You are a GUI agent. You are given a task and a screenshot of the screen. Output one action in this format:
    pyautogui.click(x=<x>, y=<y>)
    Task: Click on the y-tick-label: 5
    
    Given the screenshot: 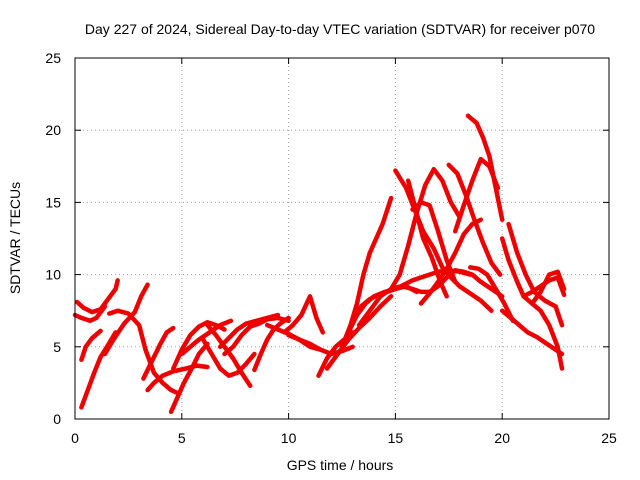 What is the action you would take?
    pyautogui.click(x=57, y=347)
    